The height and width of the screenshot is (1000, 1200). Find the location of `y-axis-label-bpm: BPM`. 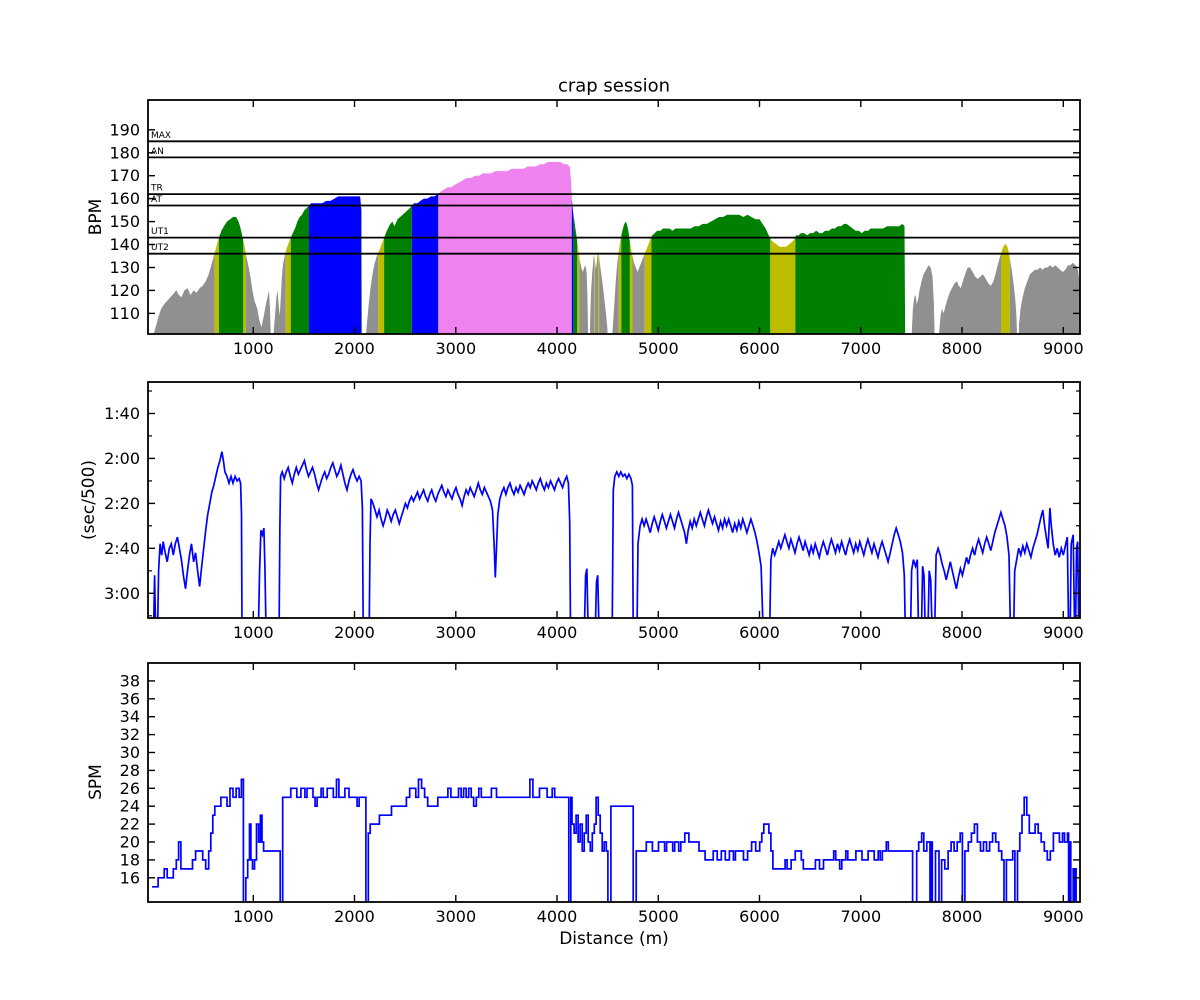

y-axis-label-bpm: BPM is located at coordinates (96, 217).